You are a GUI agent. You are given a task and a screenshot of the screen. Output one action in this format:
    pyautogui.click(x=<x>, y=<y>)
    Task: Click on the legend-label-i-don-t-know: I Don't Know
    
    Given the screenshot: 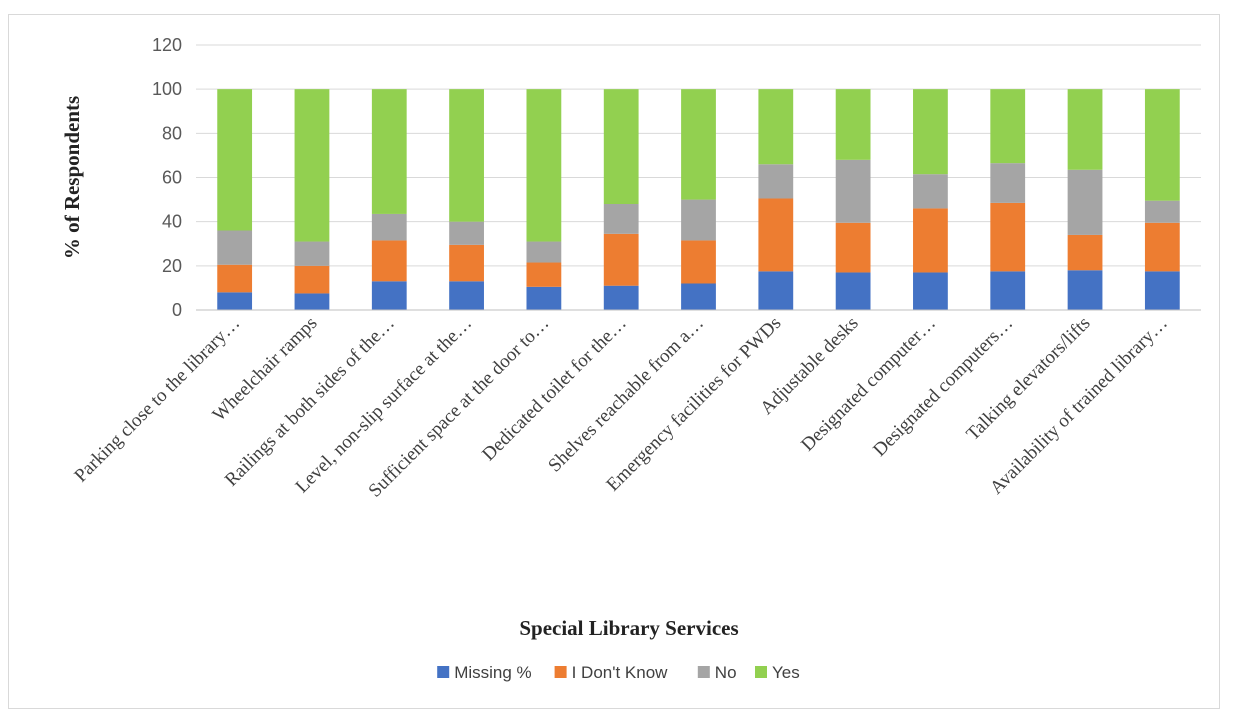 What is the action you would take?
    pyautogui.click(x=620, y=672)
    